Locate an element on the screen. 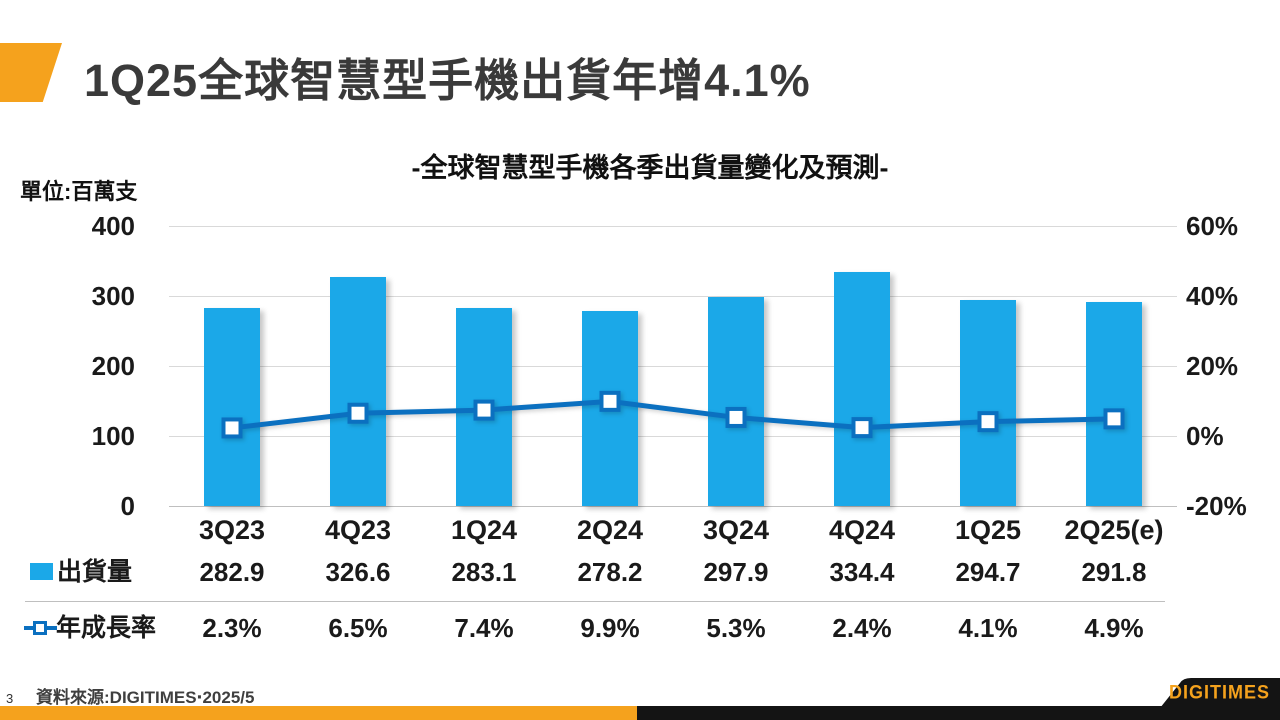  y-axis-tick-right: 60% is located at coordinates (1212, 226).